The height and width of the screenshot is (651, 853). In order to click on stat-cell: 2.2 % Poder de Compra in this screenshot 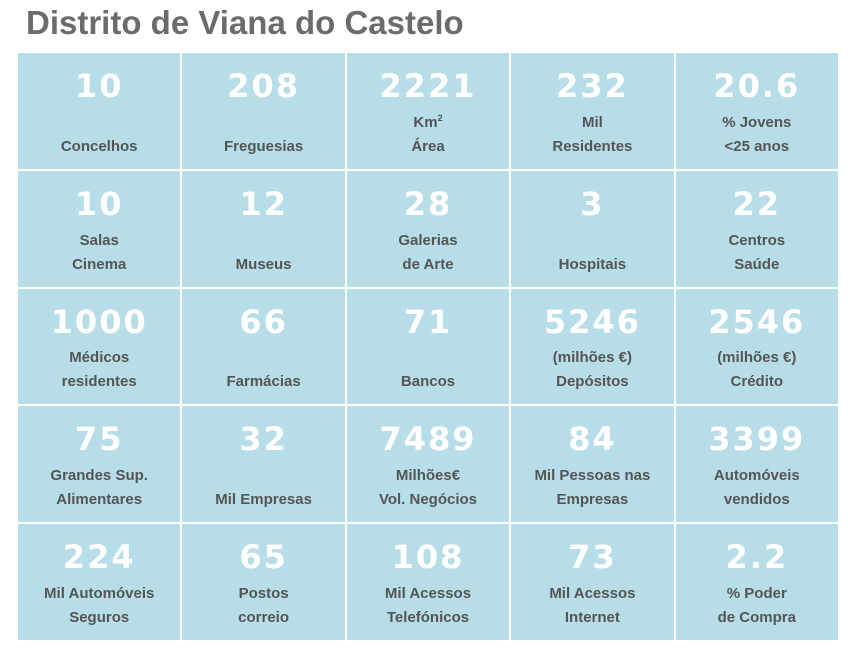, I will do `click(756, 582)`.